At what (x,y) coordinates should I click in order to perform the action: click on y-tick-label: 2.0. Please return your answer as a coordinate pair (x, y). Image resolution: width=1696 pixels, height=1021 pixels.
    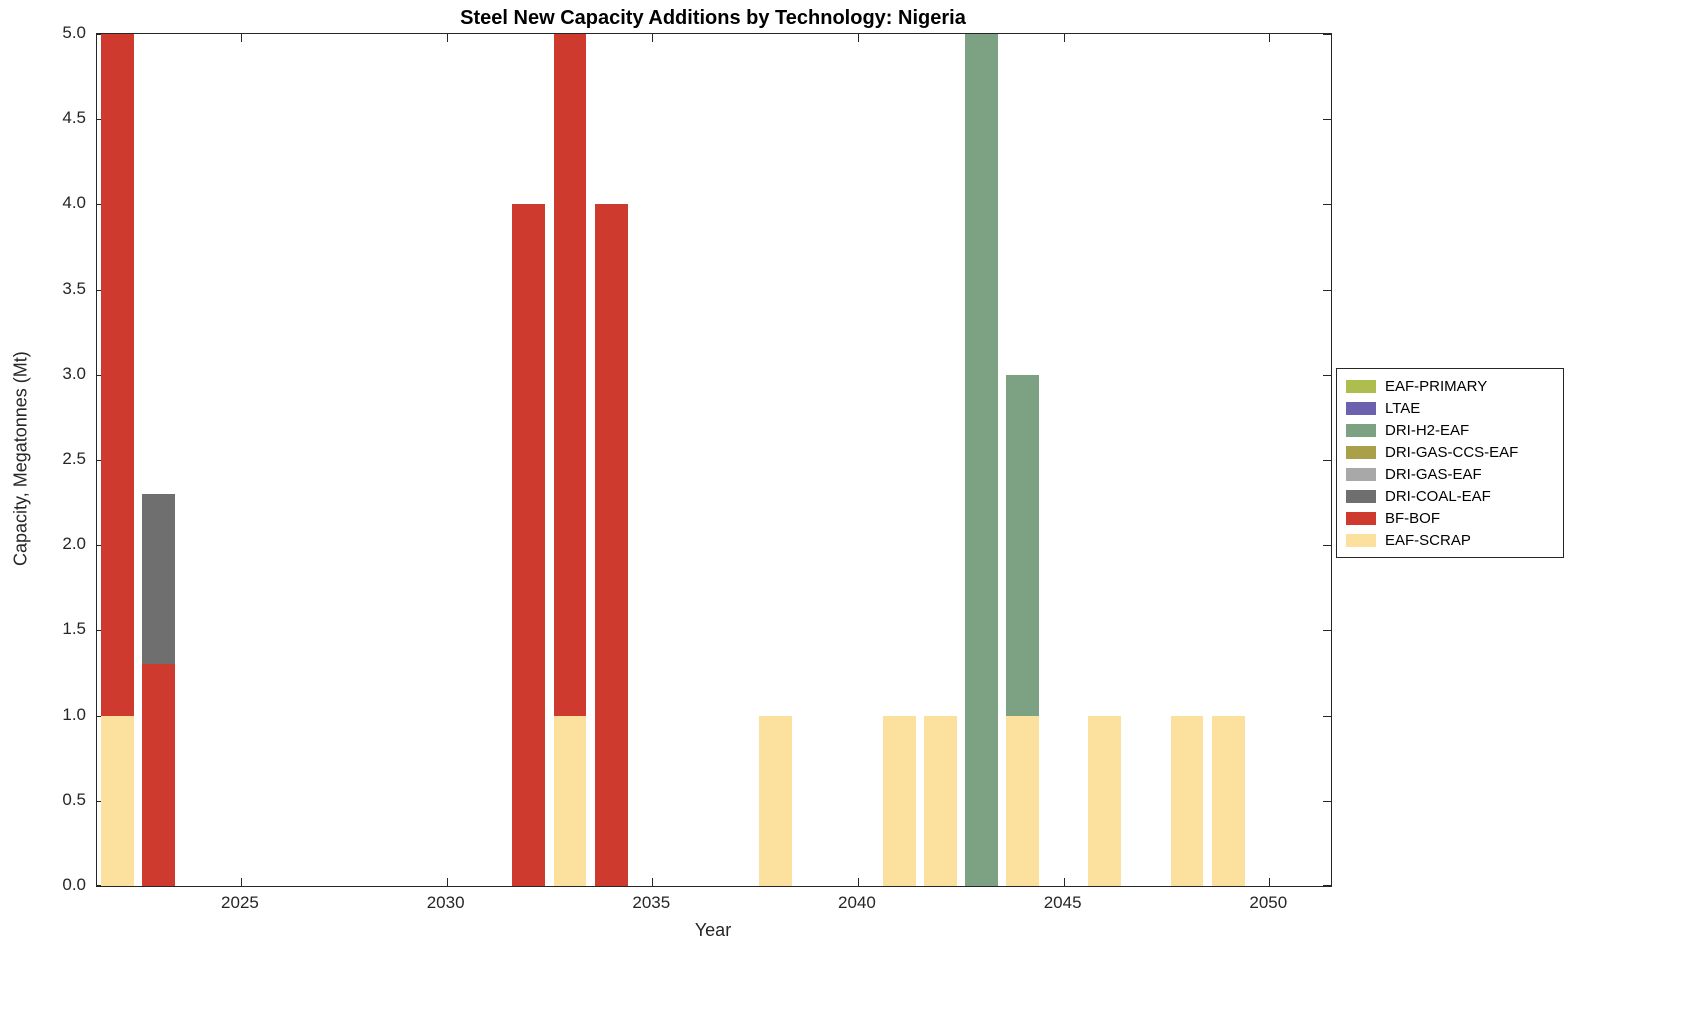
    Looking at the image, I should click on (74, 544).